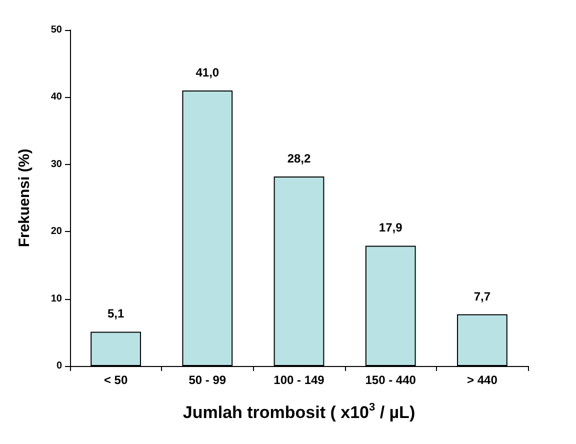 The height and width of the screenshot is (444, 576). What do you see at coordinates (207, 380) in the screenshot?
I see `x-tick-label: 50 - 99` at bounding box center [207, 380].